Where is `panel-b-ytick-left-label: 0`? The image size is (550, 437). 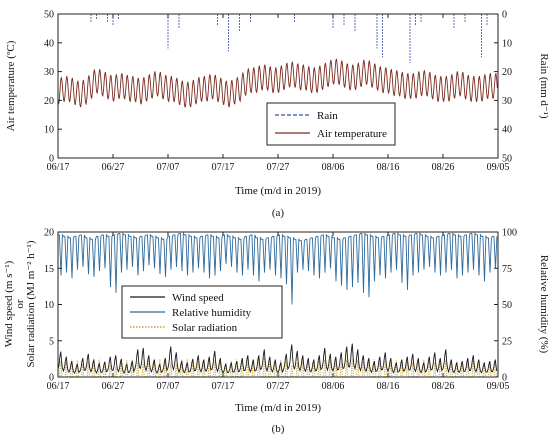 panel-b-ytick-left-label: 0 is located at coordinates (51, 378).